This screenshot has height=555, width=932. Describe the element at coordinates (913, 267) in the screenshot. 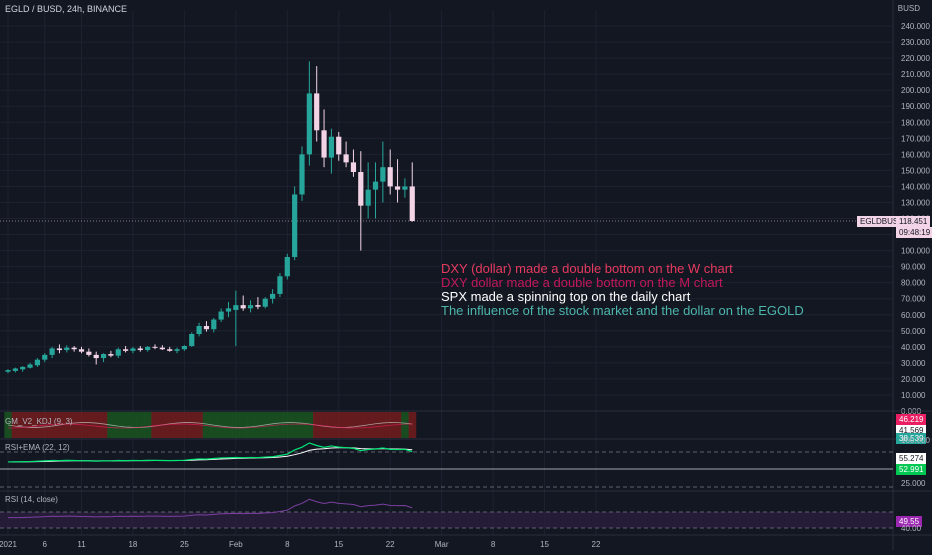

I see `y-tick-label: 90.000` at that location.